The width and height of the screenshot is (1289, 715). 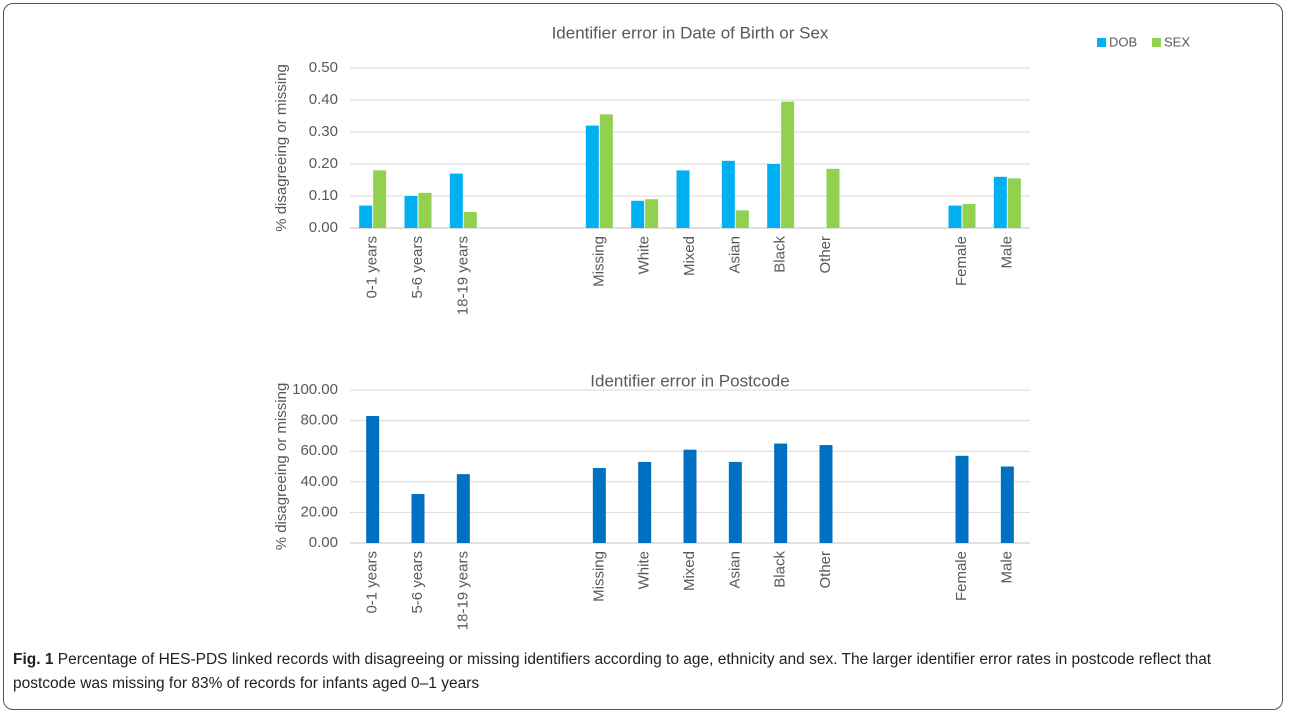 What do you see at coordinates (323, 67) in the screenshot?
I see `y-tick-label: 0.50` at bounding box center [323, 67].